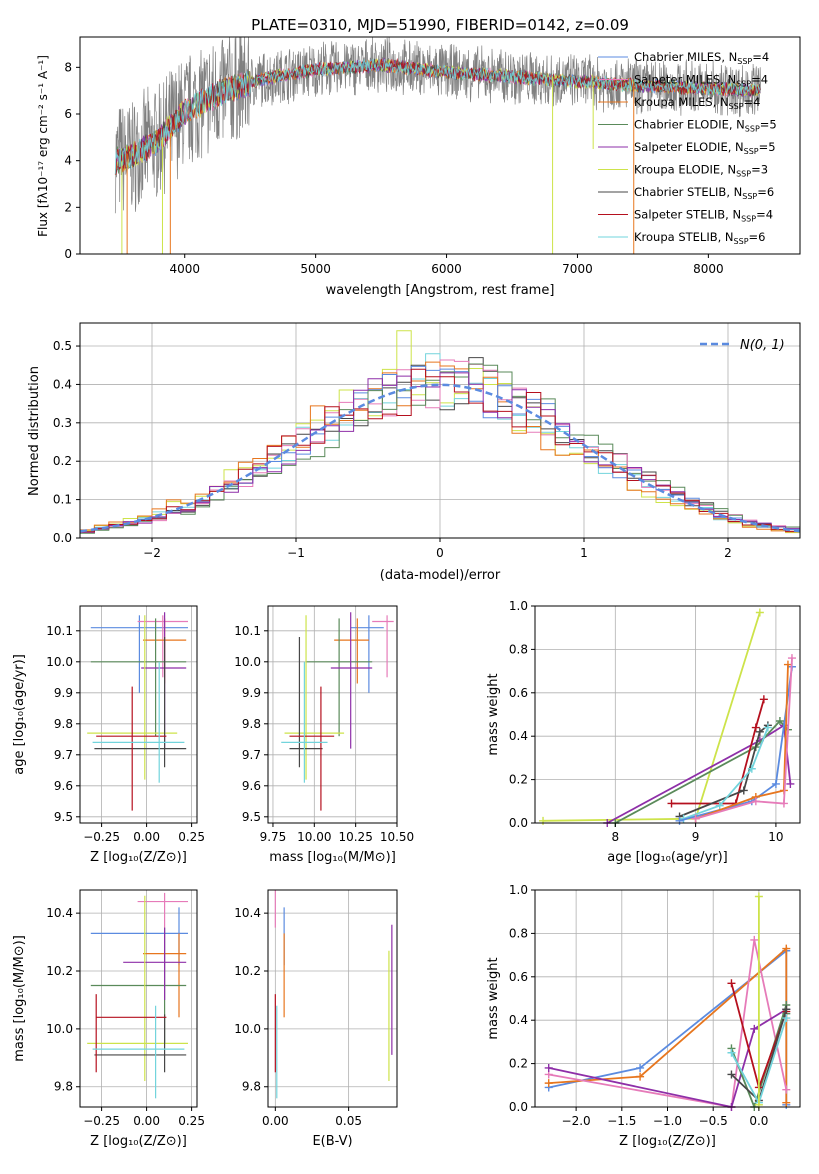 The height and width of the screenshot is (1174, 819). I want to click on spectrum-y-tick-label: 0, so click(68, 254).